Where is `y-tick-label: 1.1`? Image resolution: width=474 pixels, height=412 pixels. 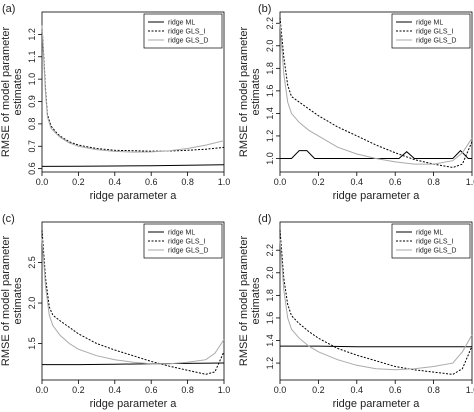
y-tick-label: 1.1 is located at coordinates (32, 56).